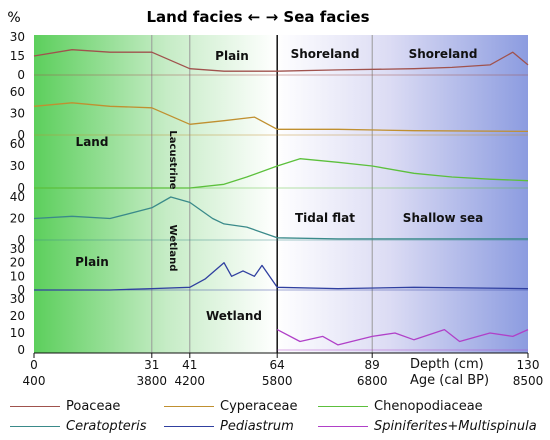  What do you see at coordinates (277, 365) in the screenshot?
I see `depth-tick-label: 64` at bounding box center [277, 365].